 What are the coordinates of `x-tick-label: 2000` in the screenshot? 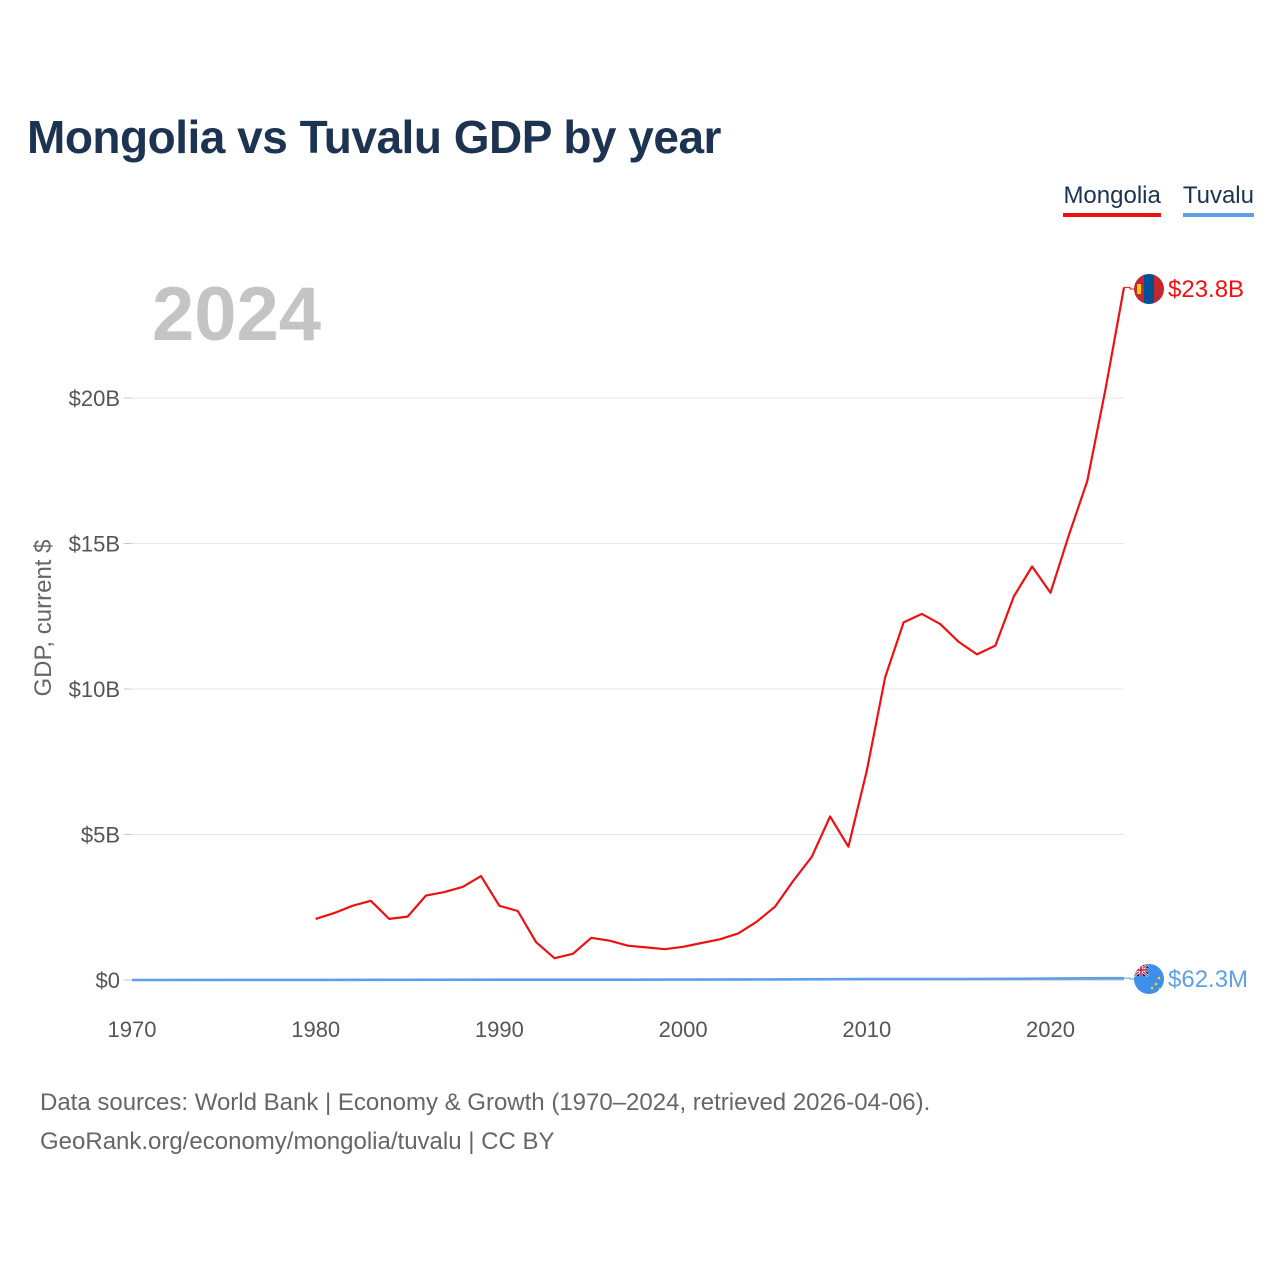 It's located at (683, 1029).